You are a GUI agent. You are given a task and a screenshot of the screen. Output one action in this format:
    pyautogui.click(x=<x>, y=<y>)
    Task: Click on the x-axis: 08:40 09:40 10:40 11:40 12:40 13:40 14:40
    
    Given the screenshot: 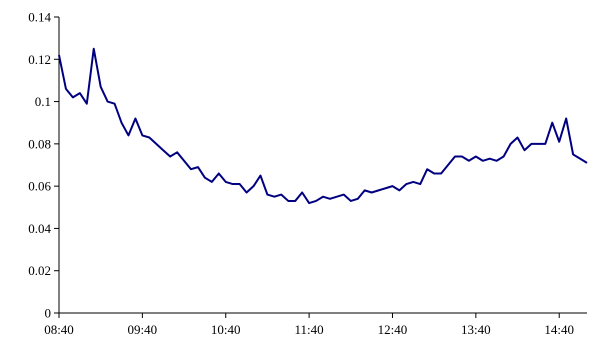 What is the action you would take?
    pyautogui.click(x=315, y=324)
    